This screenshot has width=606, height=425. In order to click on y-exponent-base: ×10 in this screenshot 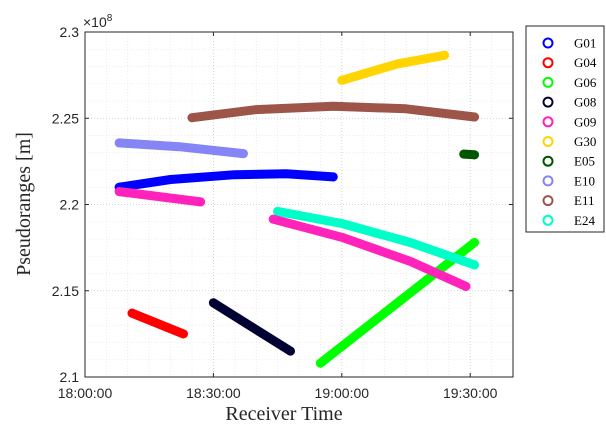, I will do `click(95, 22)`.